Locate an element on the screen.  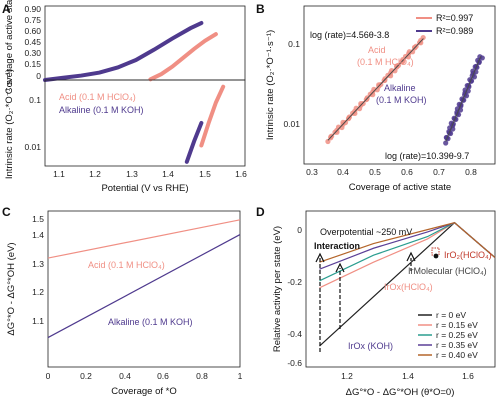
d-xlabel: ΔG°*O - ΔG°*OH (θ*O=0) is located at coordinates (400, 392).